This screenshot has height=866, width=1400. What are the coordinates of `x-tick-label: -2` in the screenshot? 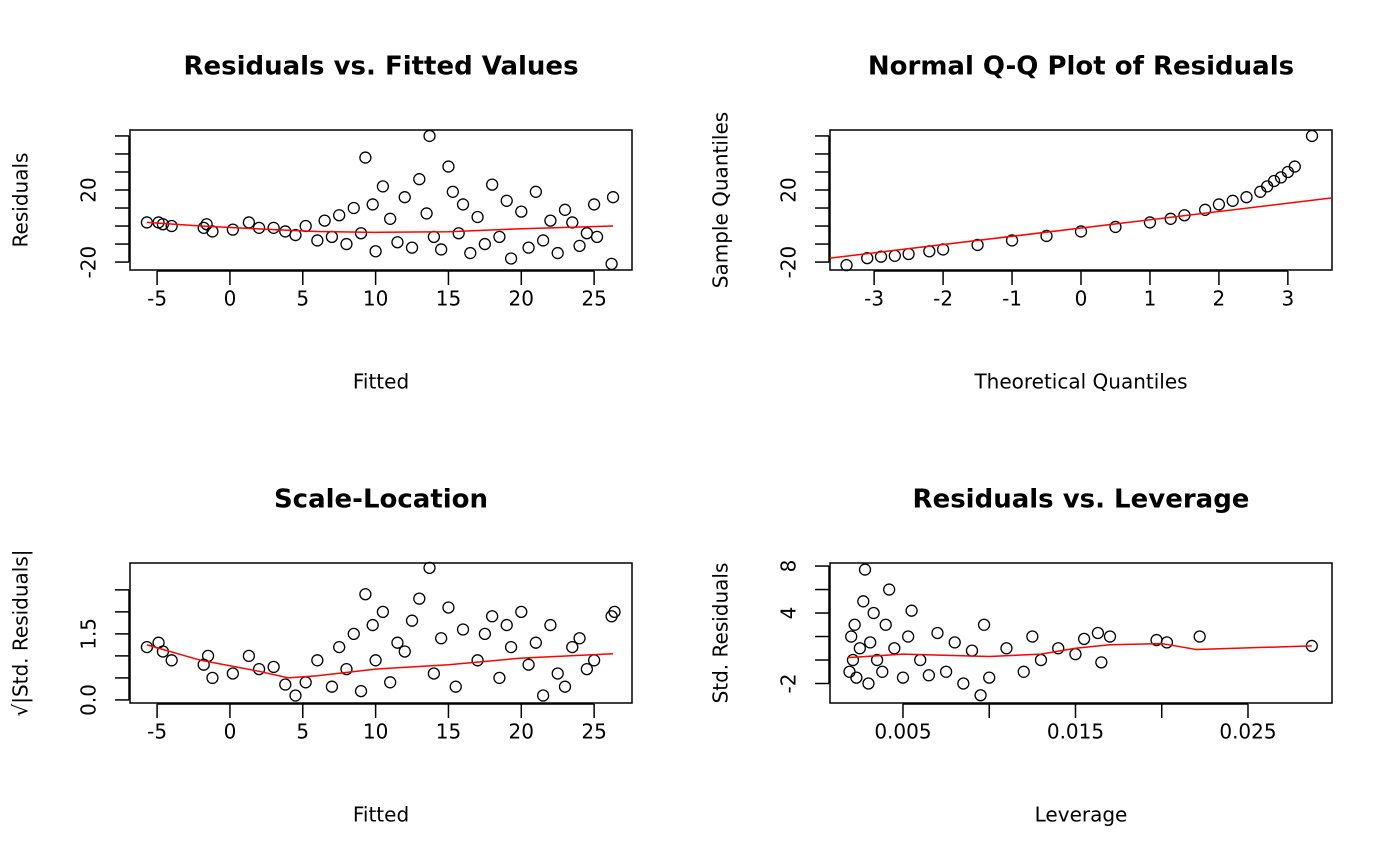 It's located at (943, 299).